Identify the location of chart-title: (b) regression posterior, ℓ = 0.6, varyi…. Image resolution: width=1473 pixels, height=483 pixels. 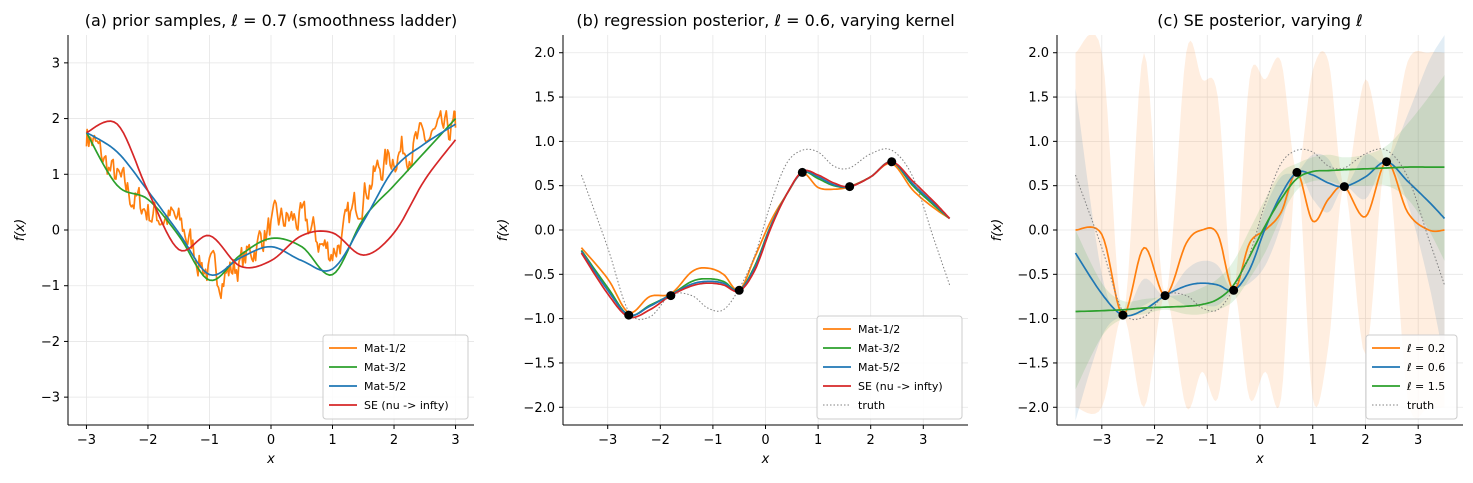
(765, 20).